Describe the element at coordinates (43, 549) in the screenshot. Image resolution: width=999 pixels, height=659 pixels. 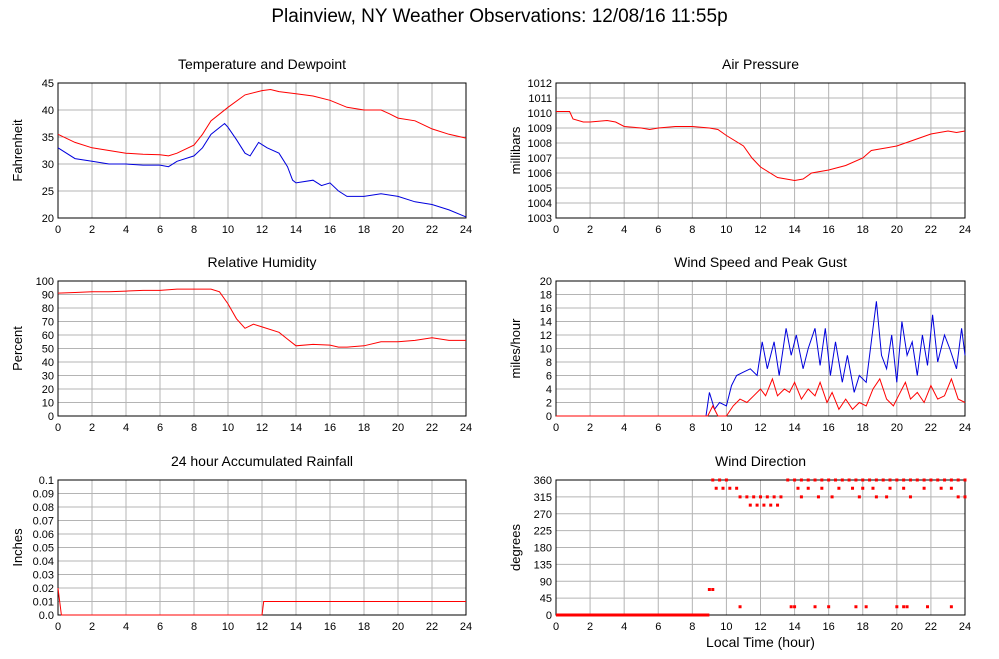
I see `y-tick-label: 0.05` at that location.